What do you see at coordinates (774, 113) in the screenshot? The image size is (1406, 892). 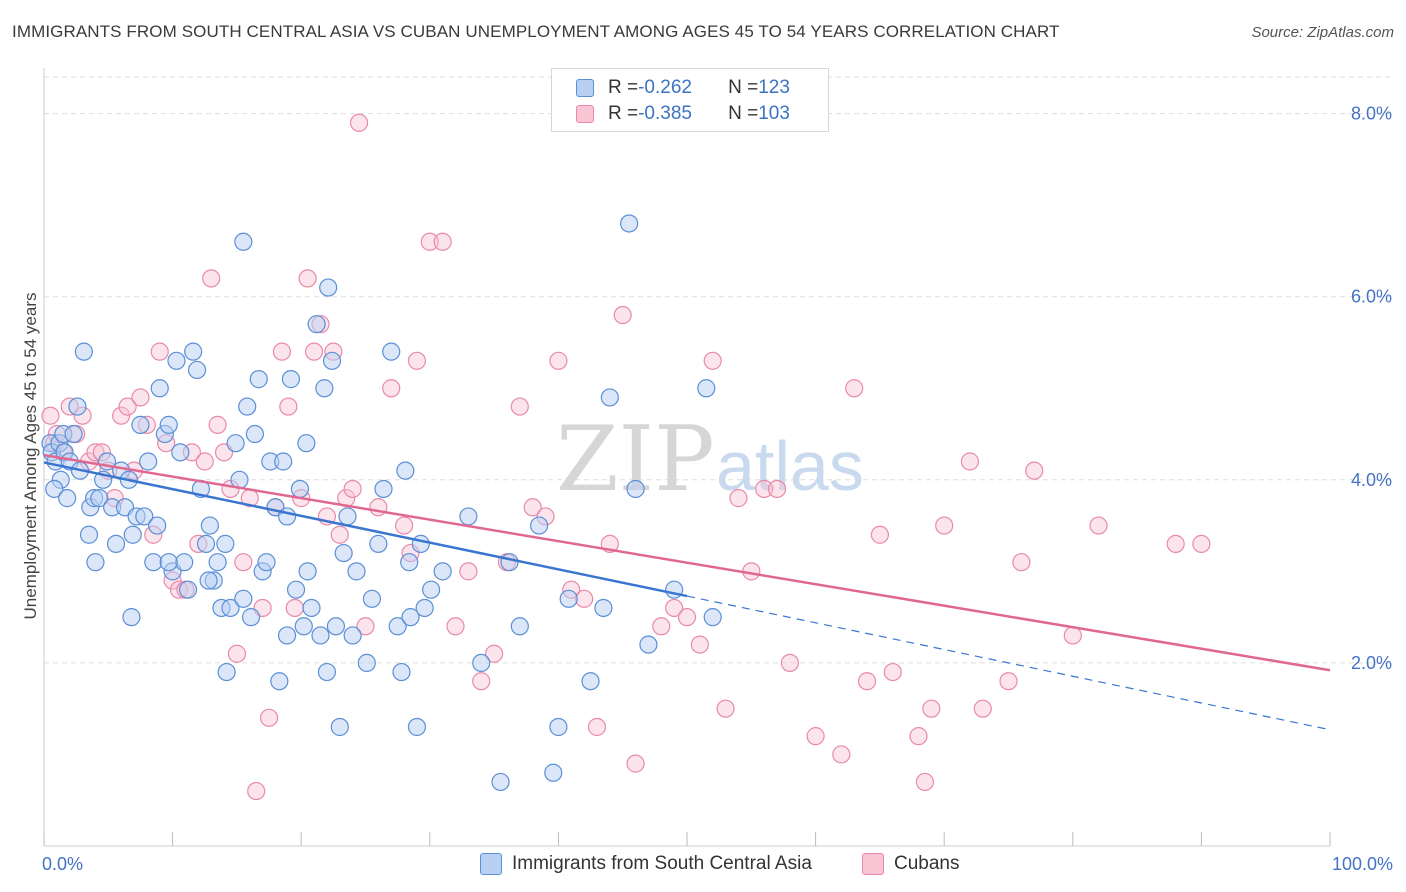 I see `legend-n-value: 103` at bounding box center [774, 113].